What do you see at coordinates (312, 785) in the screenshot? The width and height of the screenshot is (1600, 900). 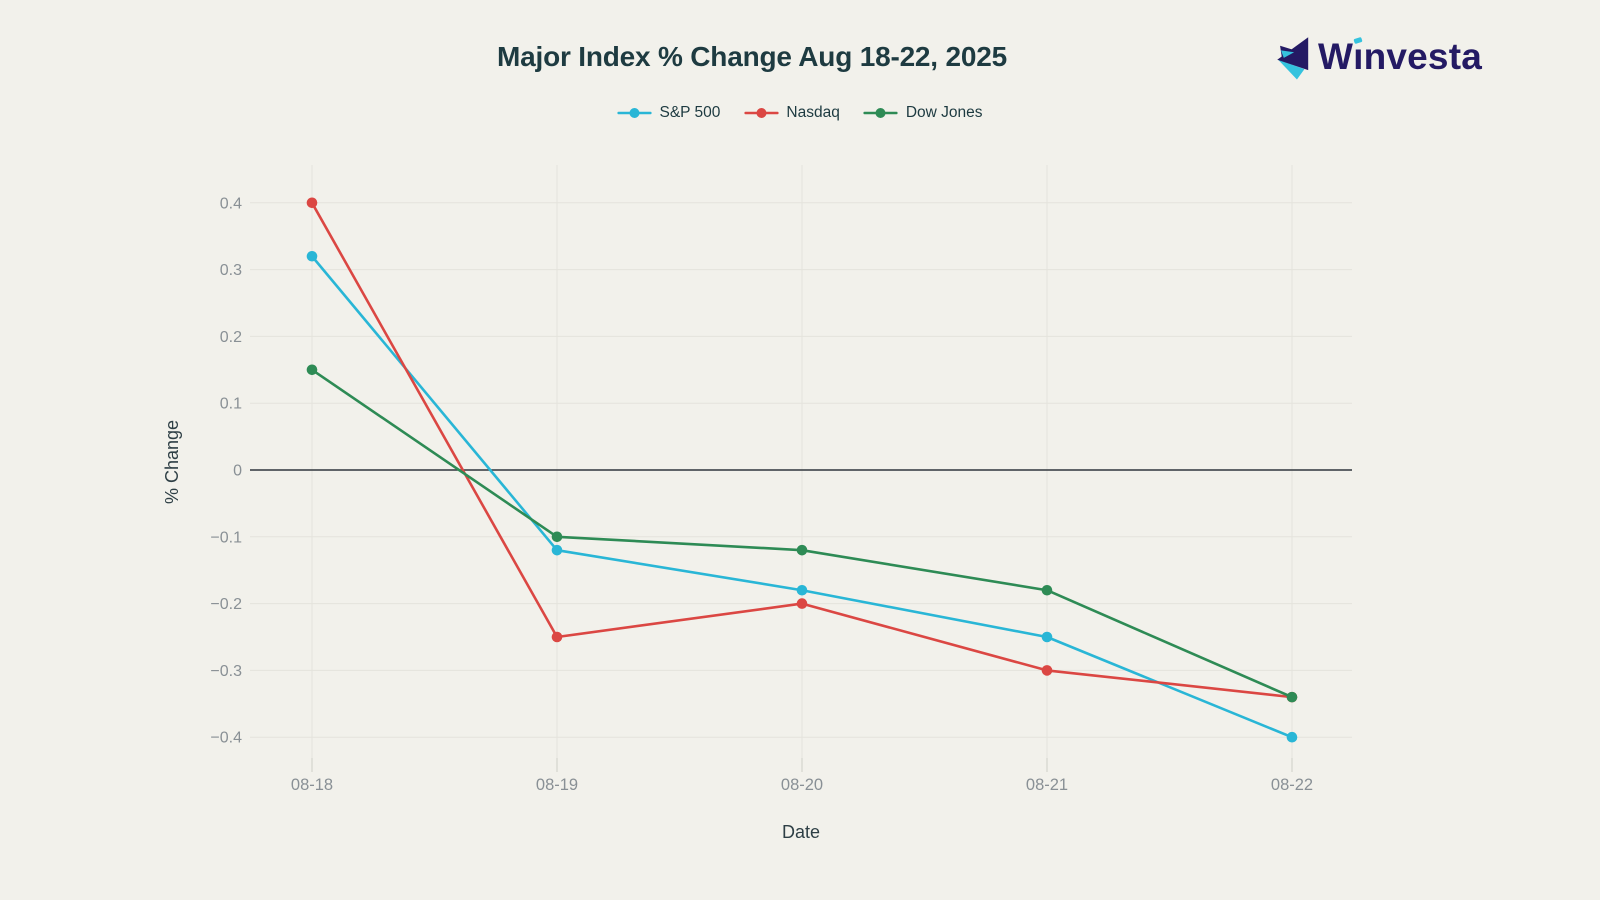 I see `x-tick-label: 08-18` at bounding box center [312, 785].